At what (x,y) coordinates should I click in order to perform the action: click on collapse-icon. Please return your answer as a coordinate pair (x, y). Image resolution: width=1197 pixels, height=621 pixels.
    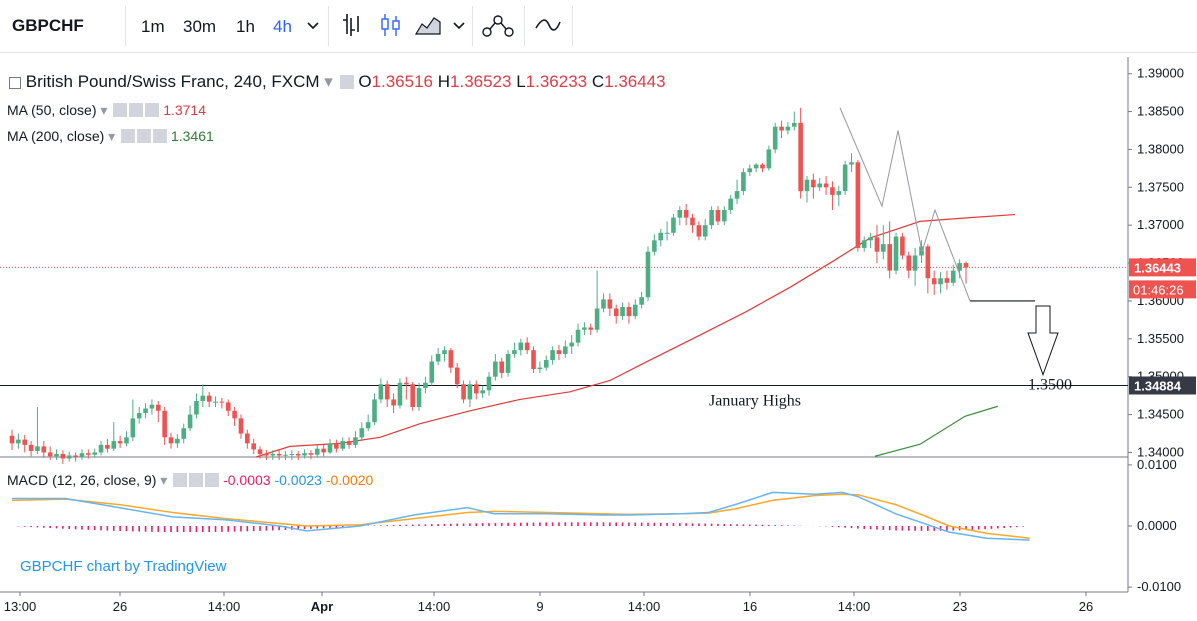
    Looking at the image, I should click on (15, 83).